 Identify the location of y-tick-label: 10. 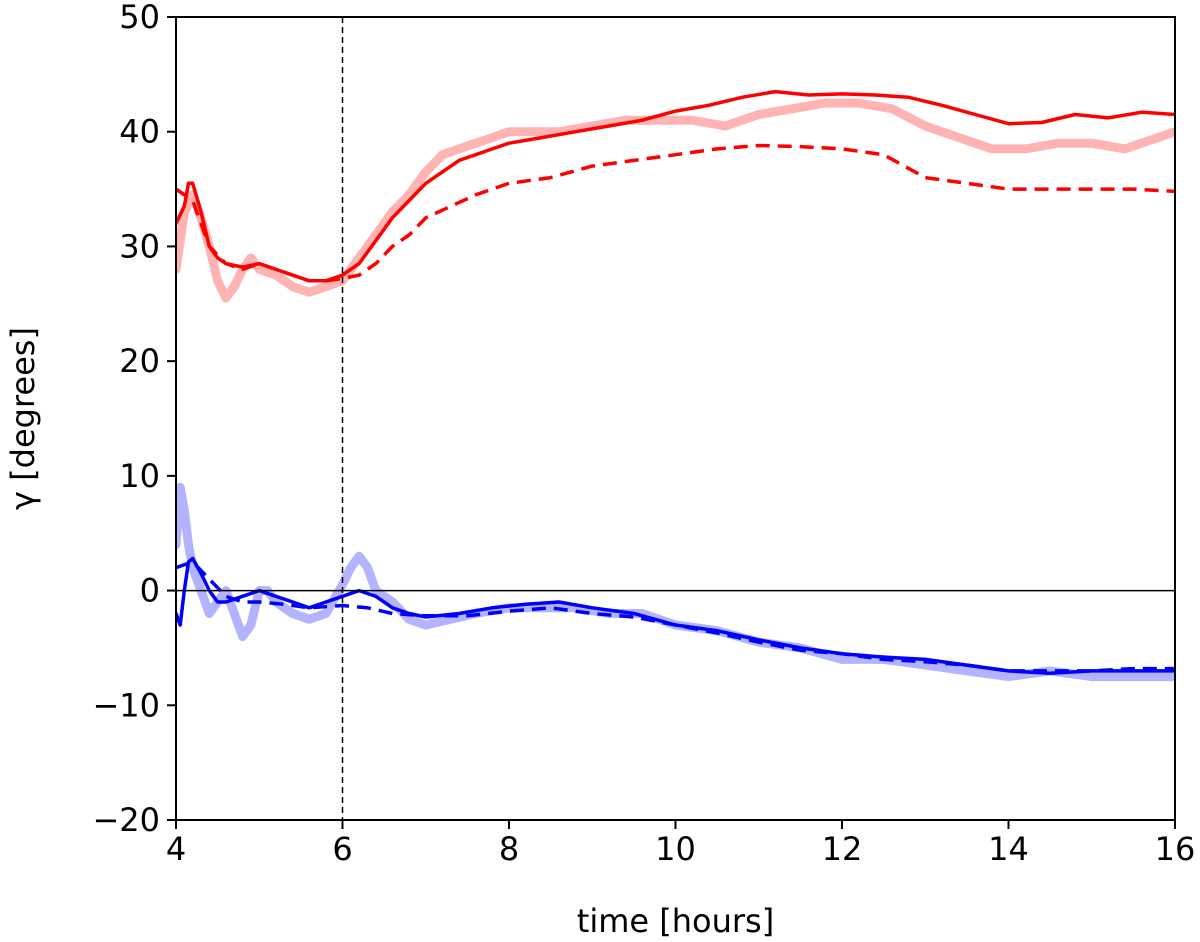
(139, 476).